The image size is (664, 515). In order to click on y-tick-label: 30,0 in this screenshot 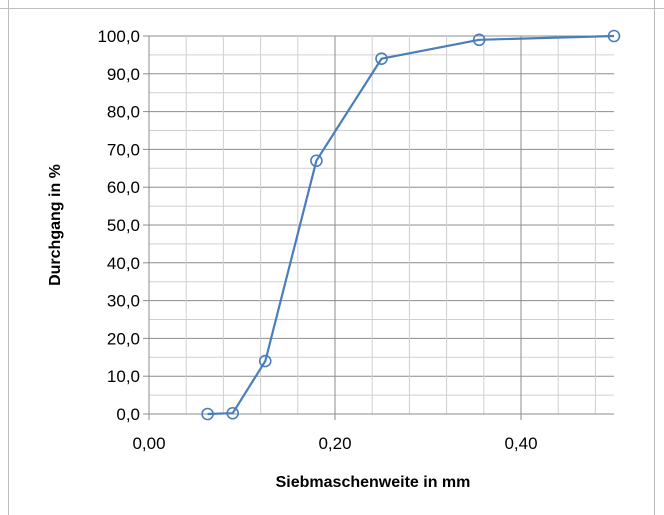, I will do `click(123, 301)`.